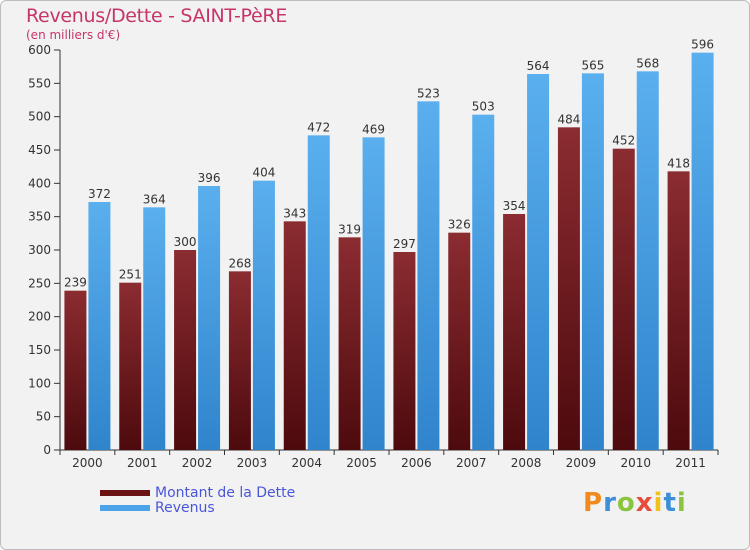 This screenshot has height=550, width=750. What do you see at coordinates (647, 63) in the screenshot?
I see `data-label: 568` at bounding box center [647, 63].